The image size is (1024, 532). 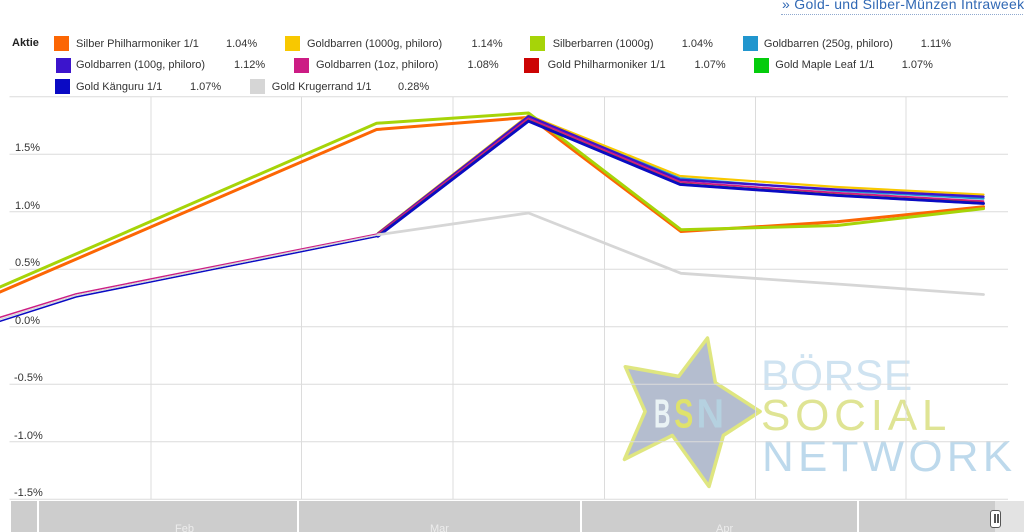 I want to click on svg-text: BÖRSE, so click(x=837, y=376).